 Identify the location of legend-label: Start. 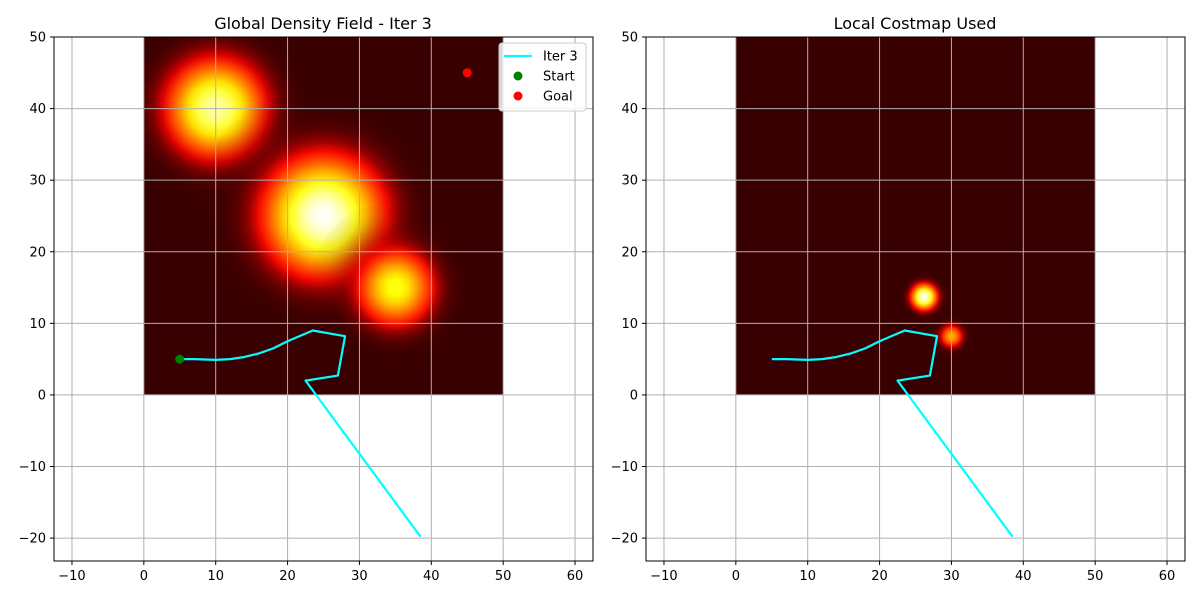
(559, 77).